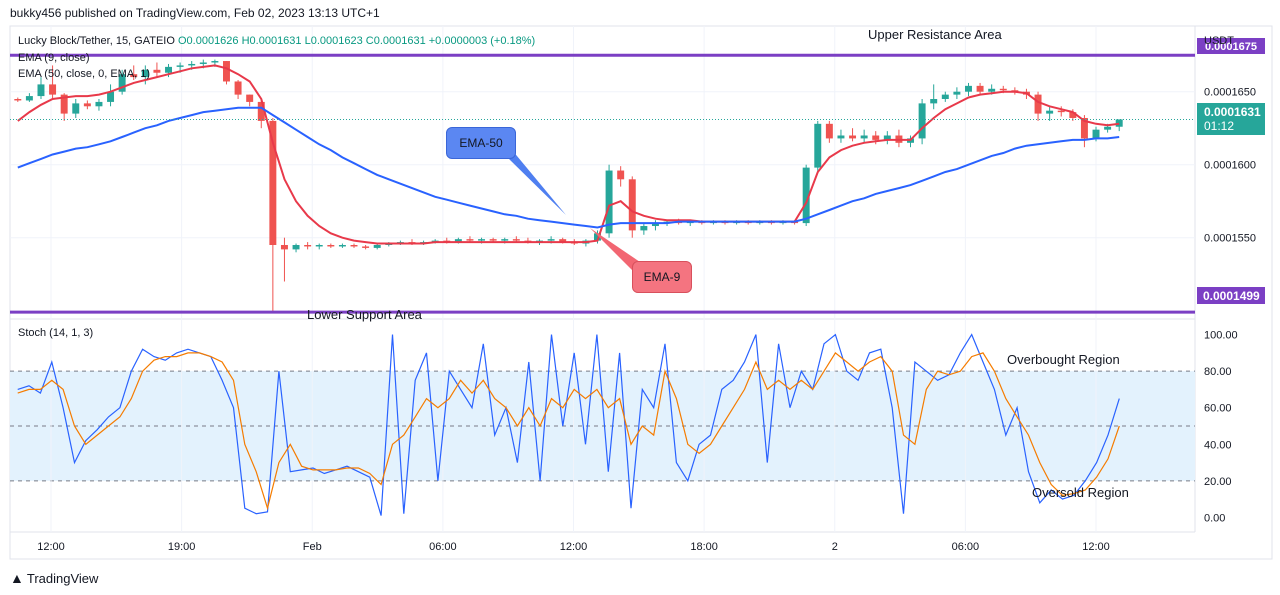 The image size is (1280, 595). I want to click on upper-resistance-label: Upper Resistance Area, so click(935, 34).